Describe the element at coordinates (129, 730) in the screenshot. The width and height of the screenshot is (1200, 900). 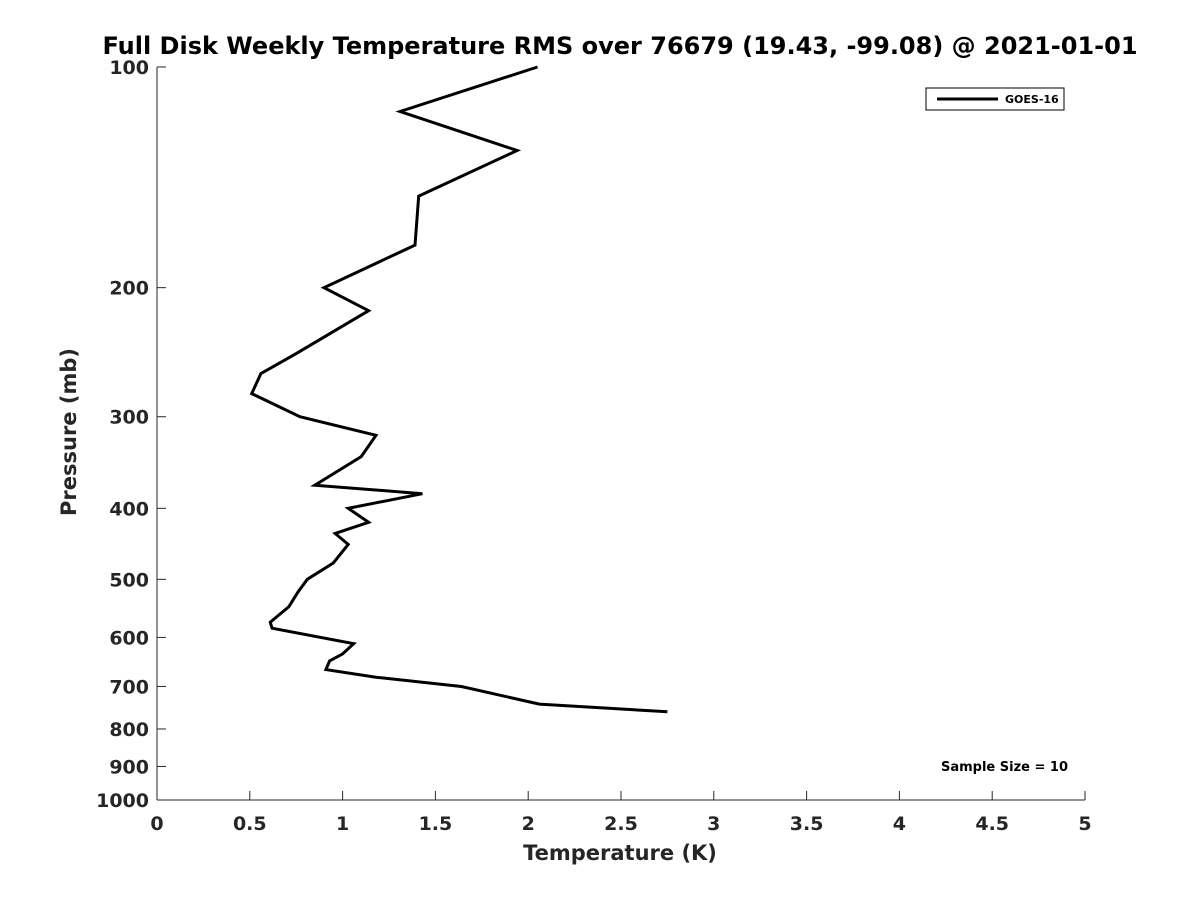
I see `y-tick-label: 800` at that location.